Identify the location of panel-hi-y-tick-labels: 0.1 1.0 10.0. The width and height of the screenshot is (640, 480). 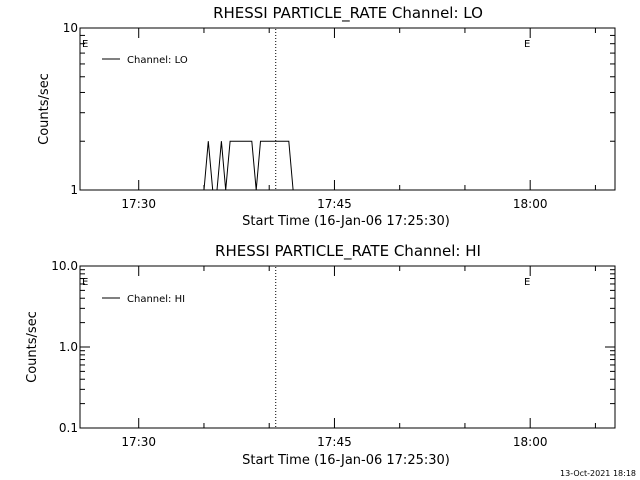
(64, 347).